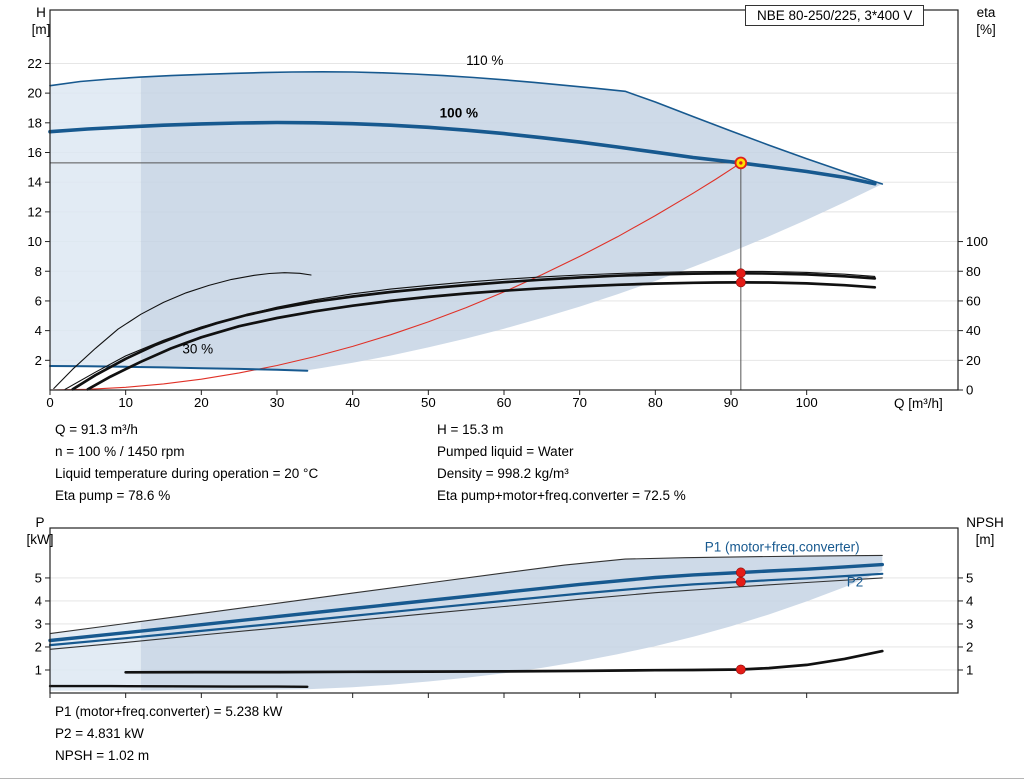  Describe the element at coordinates (178, 686) in the screenshot. I see `power-30-curve` at that location.